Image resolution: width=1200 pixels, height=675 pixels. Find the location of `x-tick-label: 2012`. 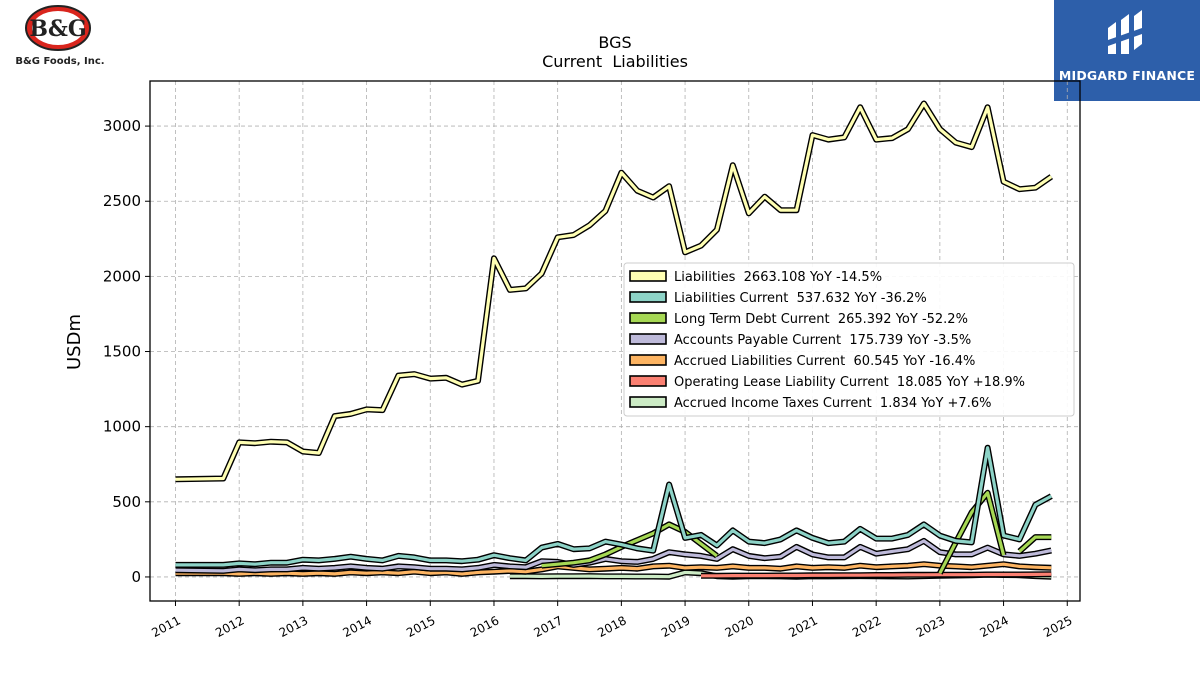

x-tick-label: 2012 is located at coordinates (230, 626).